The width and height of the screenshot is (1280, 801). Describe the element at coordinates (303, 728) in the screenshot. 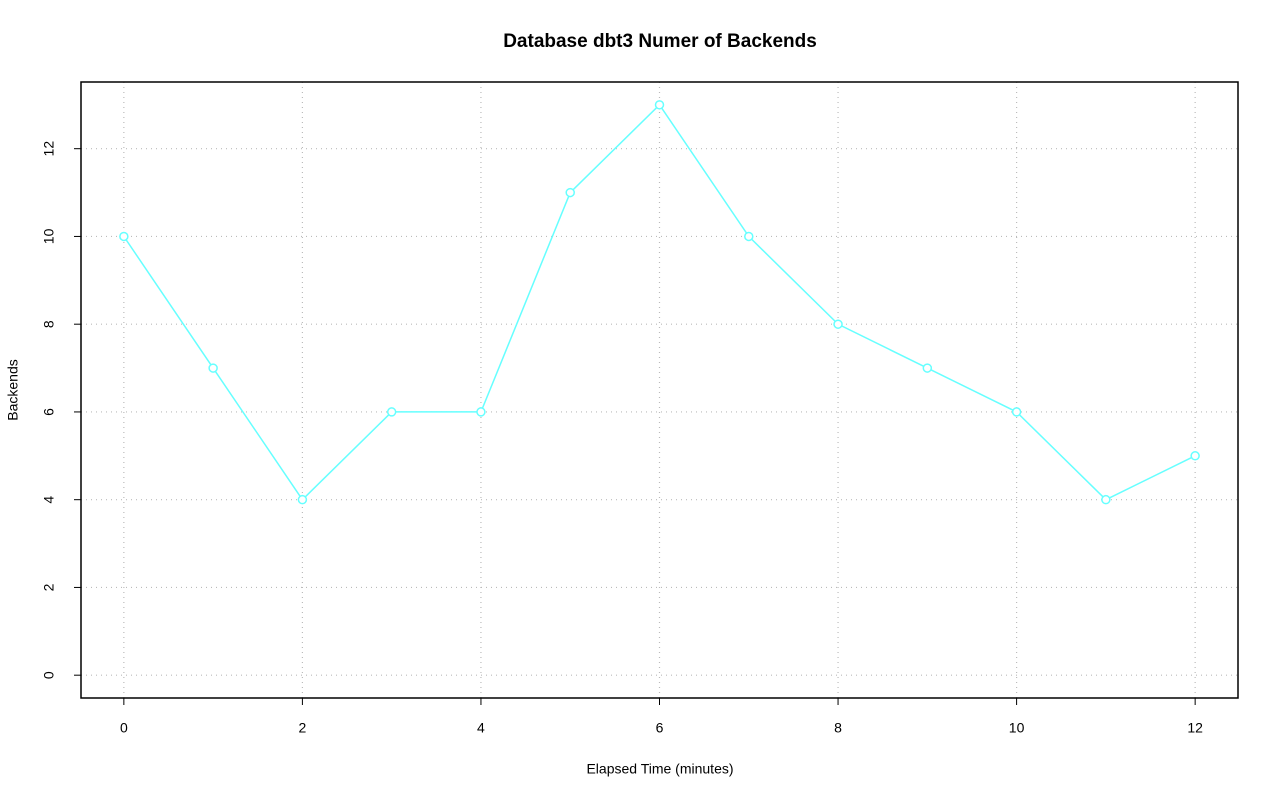

I see `x-tick-label: 2` at that location.